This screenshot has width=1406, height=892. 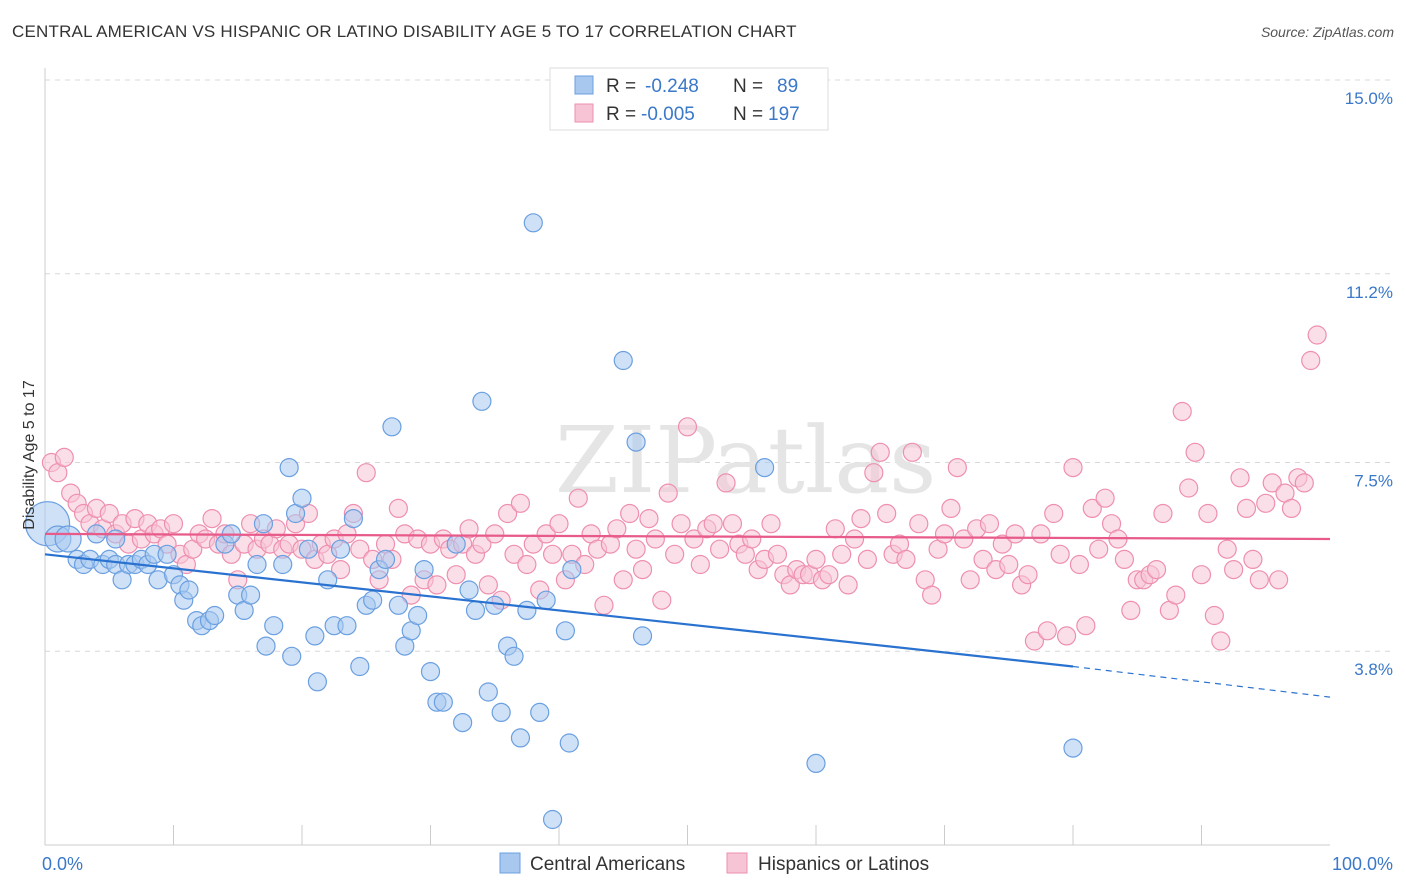 What do you see at coordinates (1369, 98) in the screenshot?
I see `y-tick-label: 15.0%` at bounding box center [1369, 98].